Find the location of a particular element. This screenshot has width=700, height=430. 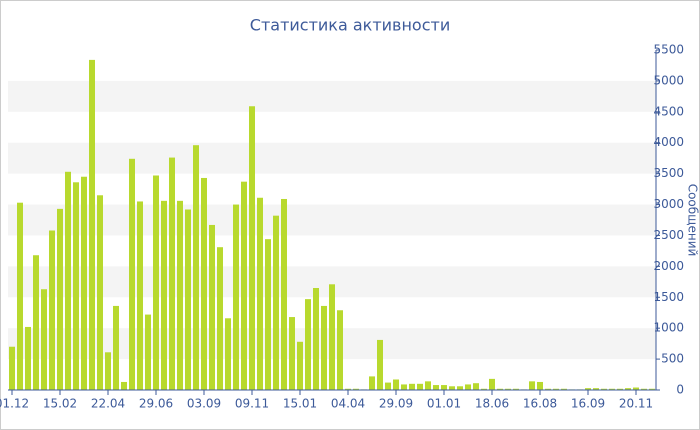

x-tick-label: 16.09 is located at coordinates (588, 404).